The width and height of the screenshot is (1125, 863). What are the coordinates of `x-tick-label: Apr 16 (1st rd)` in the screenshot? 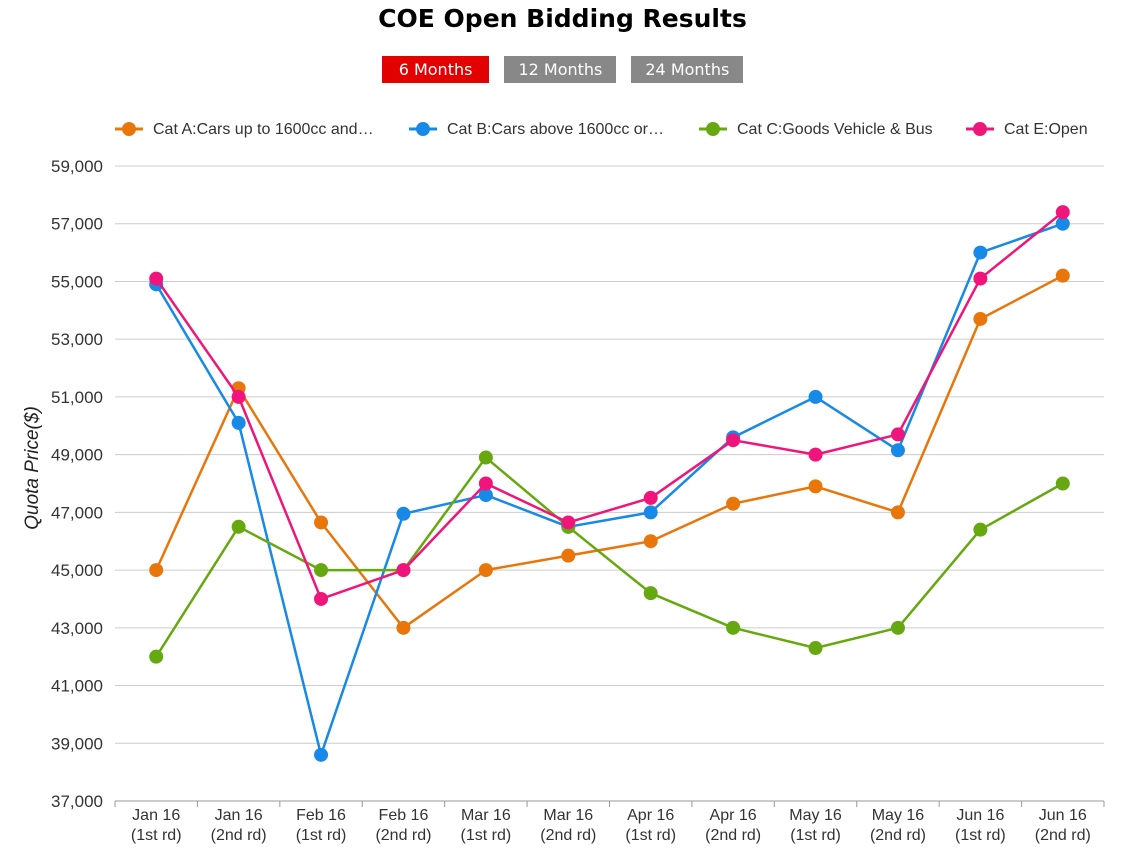 It's located at (650, 825).